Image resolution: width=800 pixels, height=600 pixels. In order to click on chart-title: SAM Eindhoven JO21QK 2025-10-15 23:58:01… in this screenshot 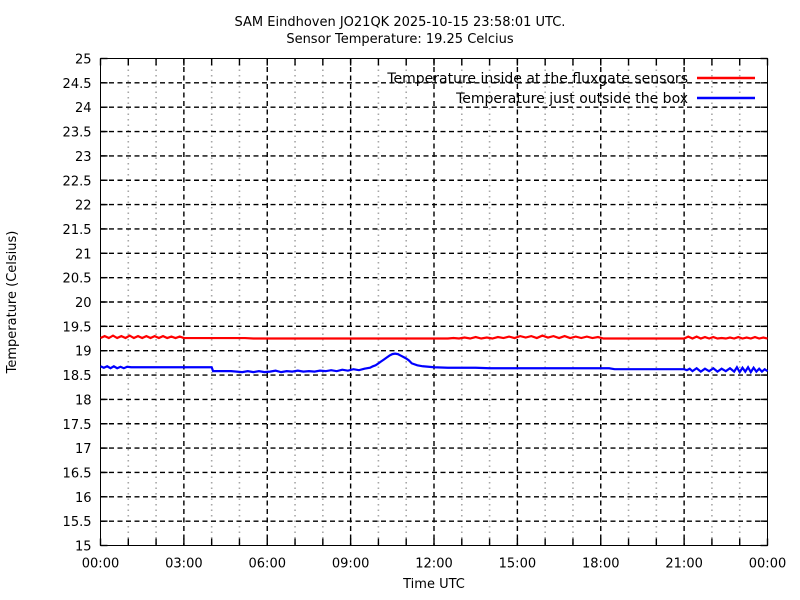, I will do `click(400, 22)`.